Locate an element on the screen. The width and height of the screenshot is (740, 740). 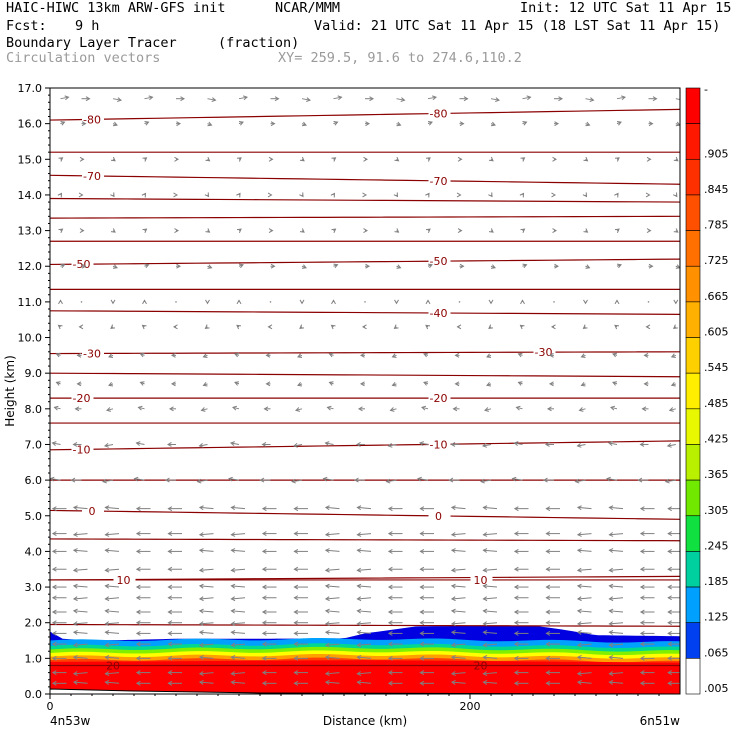
y-tick-label: 14.0 is located at coordinates (30, 195).